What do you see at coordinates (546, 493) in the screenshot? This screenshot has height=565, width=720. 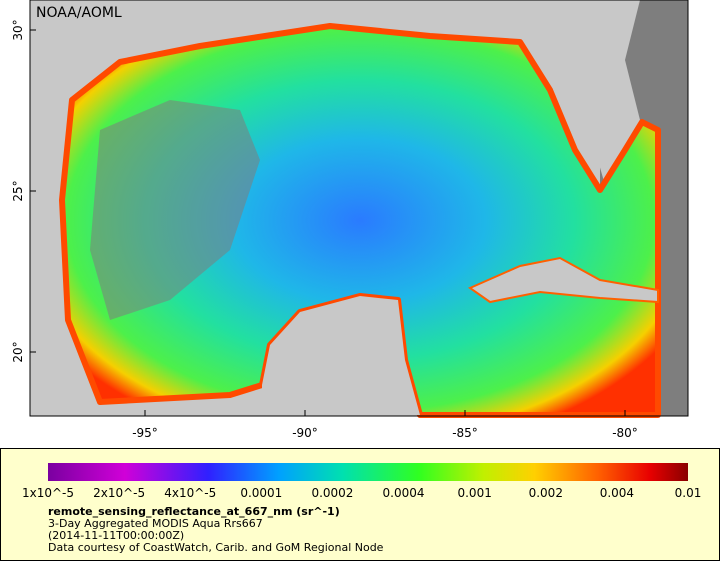 I see `colorbar-label: 0.002` at bounding box center [546, 493].